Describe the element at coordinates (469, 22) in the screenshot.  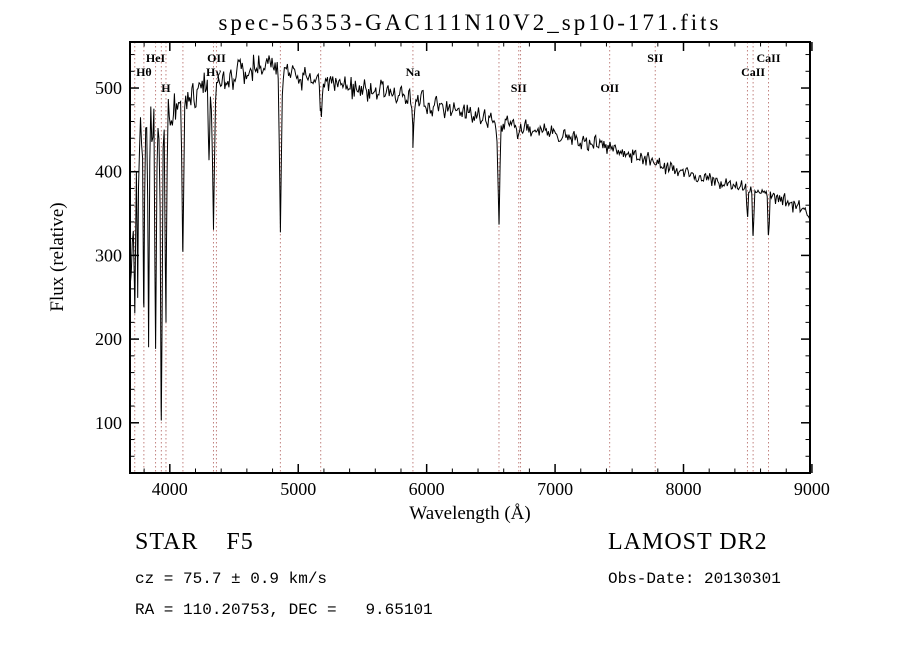
I see `chart-title: spec-56353-GAC111N10V2_sp10-171.fits` at that location.